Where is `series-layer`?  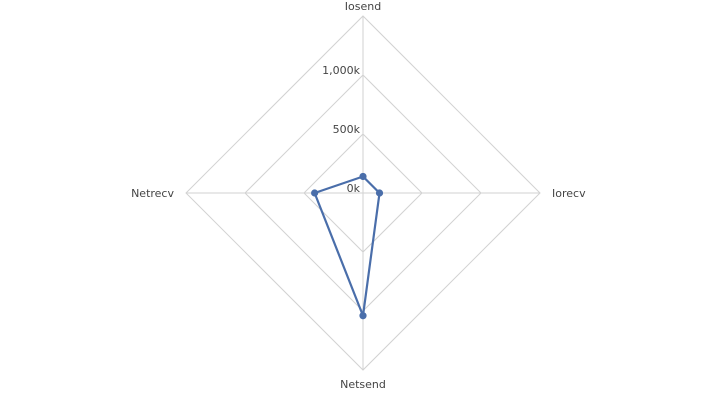
series-layer is located at coordinates (347, 246).